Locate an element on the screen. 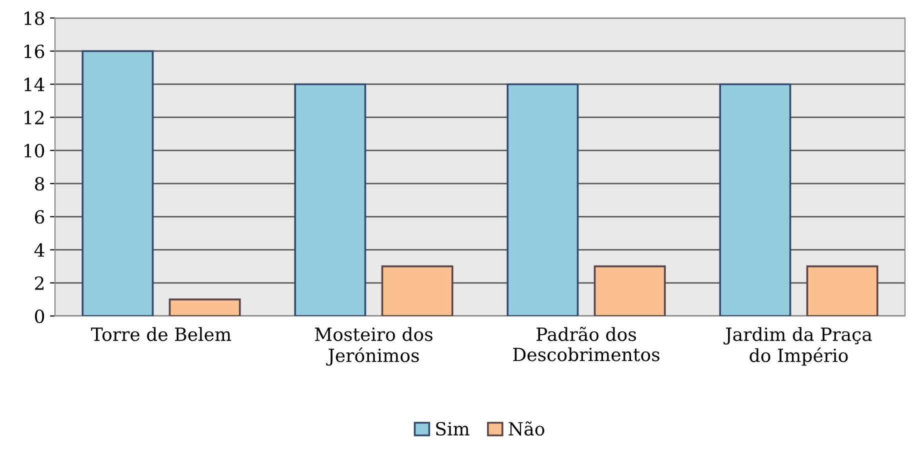 The width and height of the screenshot is (917, 456). y-tick-label: 0 is located at coordinates (39, 316).